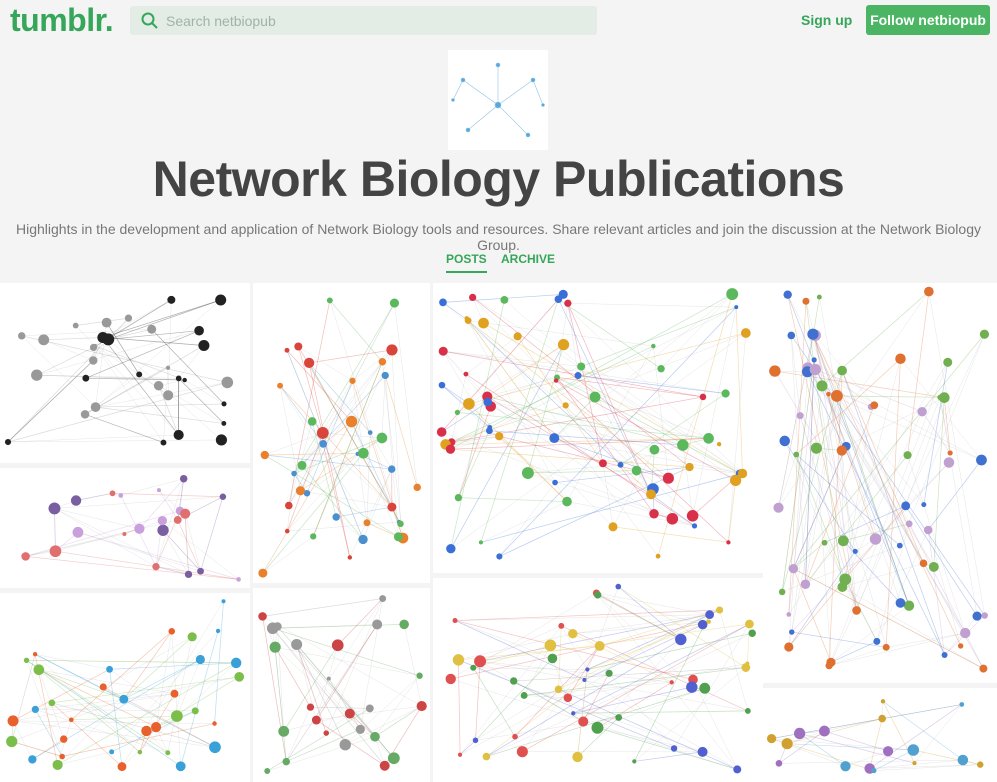 Image resolution: width=997 pixels, height=782 pixels. I want to click on search-box: Search netbiopub, so click(363, 20).